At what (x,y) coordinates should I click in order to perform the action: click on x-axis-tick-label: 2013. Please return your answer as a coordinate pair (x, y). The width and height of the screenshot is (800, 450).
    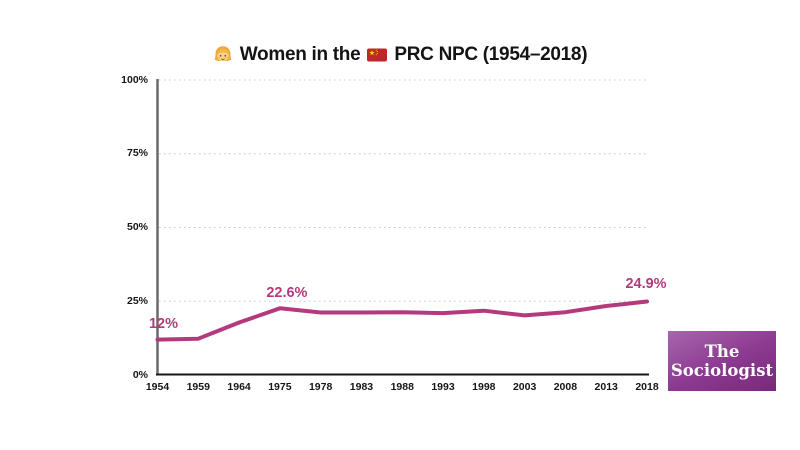
    Looking at the image, I should click on (606, 387).